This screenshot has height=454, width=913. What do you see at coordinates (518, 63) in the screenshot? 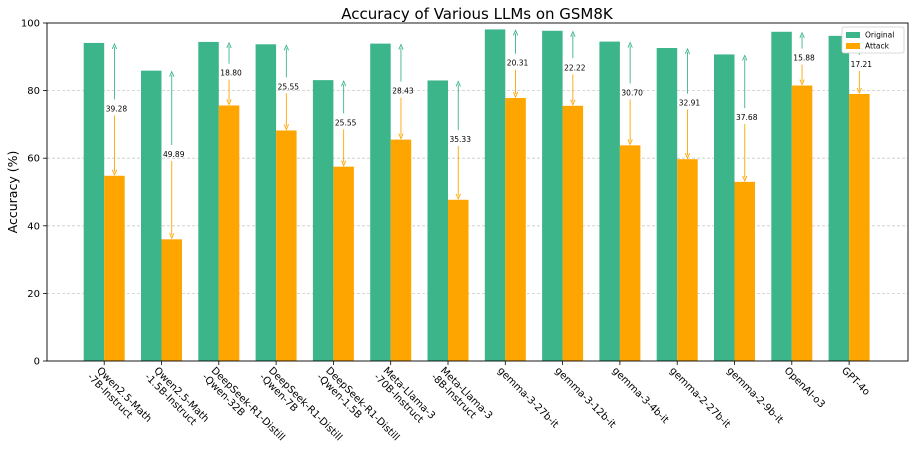
I see `drop-annotation: 20.31` at bounding box center [518, 63].